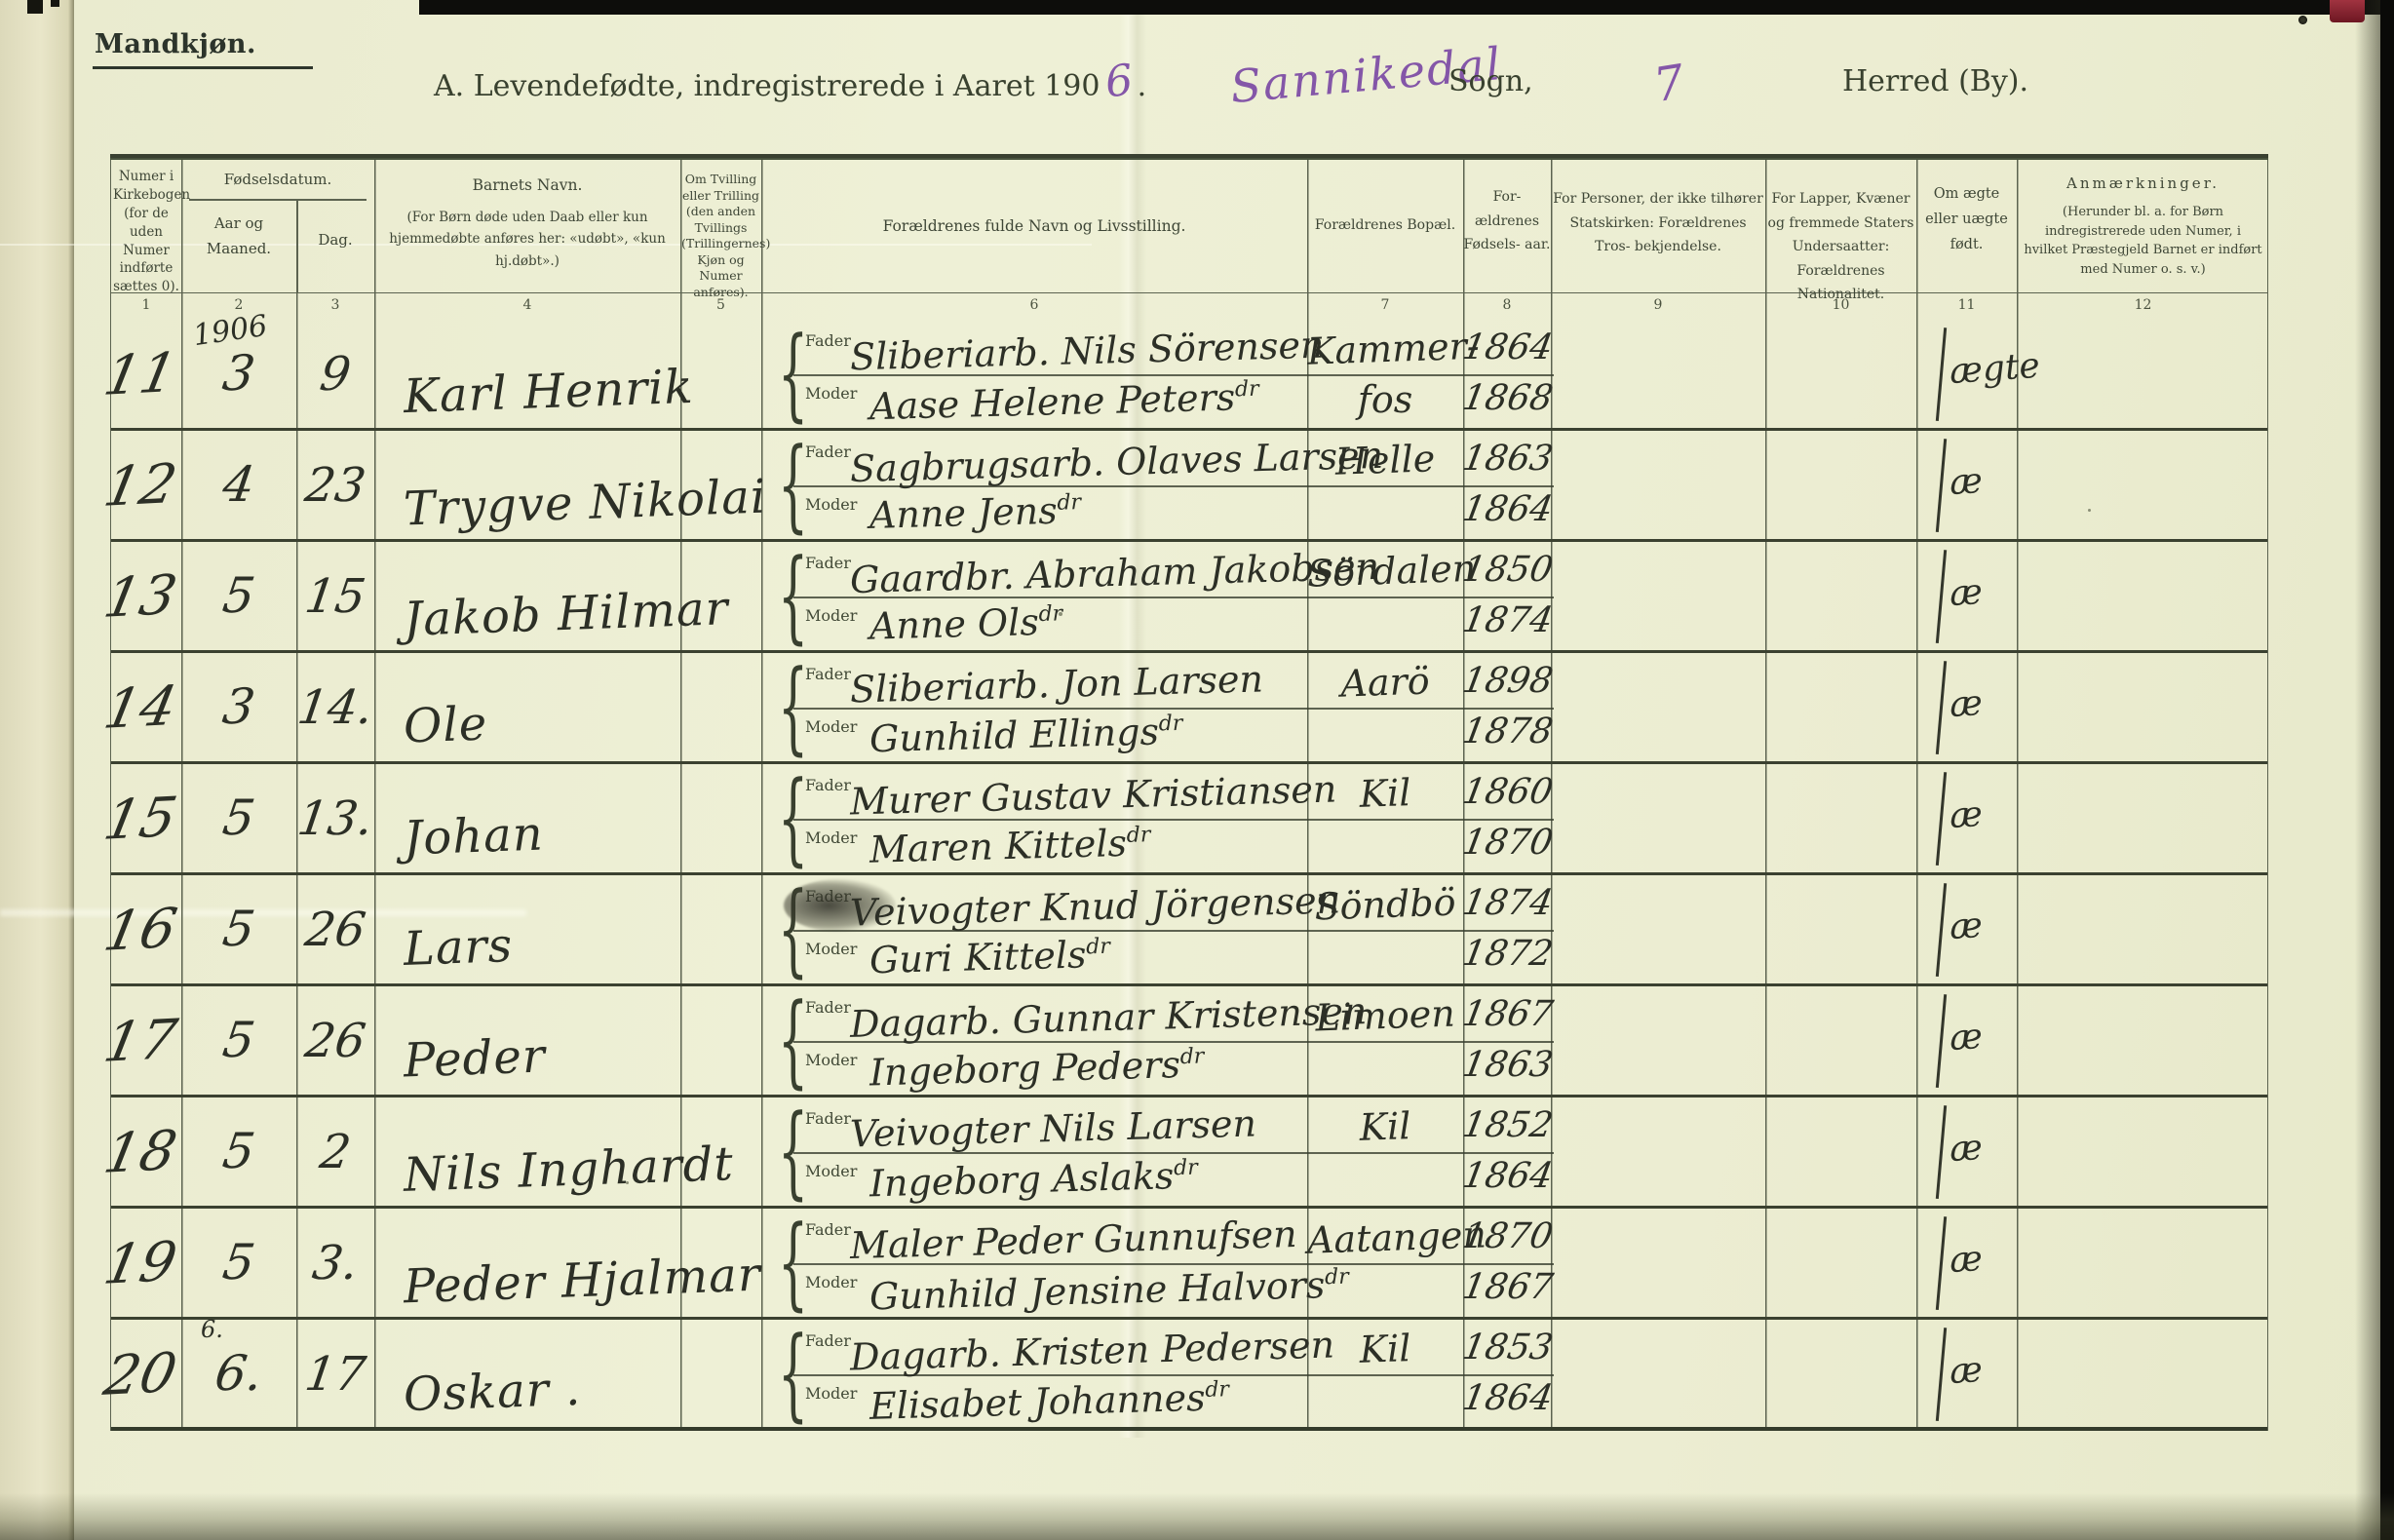 Image resolution: width=2394 pixels, height=1540 pixels. What do you see at coordinates (1658, 305) in the screenshot?
I see `column-number: 9` at bounding box center [1658, 305].